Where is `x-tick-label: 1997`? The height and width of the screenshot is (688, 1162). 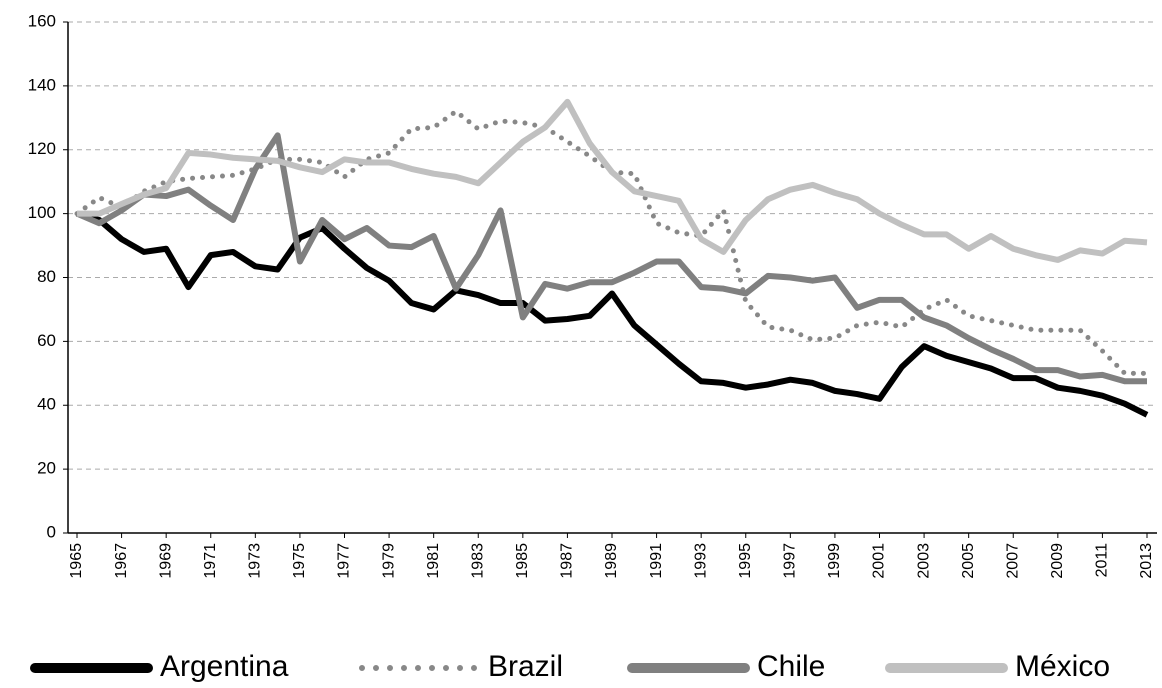 x-tick-label: 1997 is located at coordinates (790, 561).